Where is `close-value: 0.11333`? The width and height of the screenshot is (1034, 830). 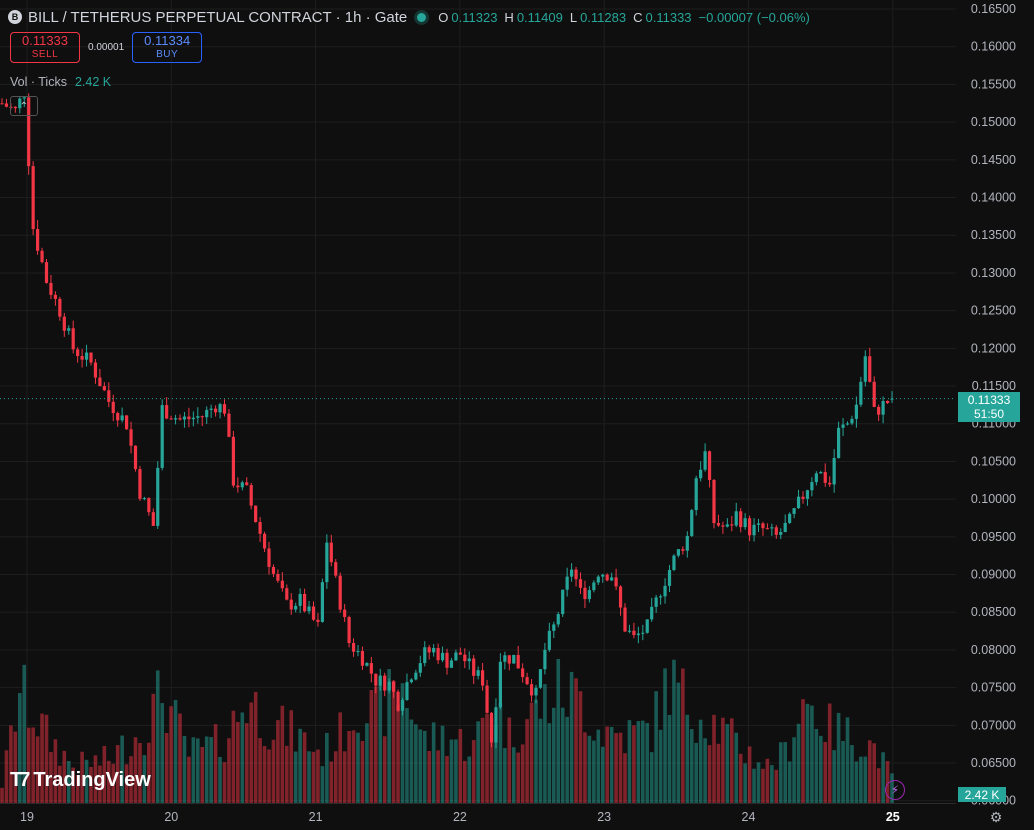
close-value: 0.11333 is located at coordinates (668, 17).